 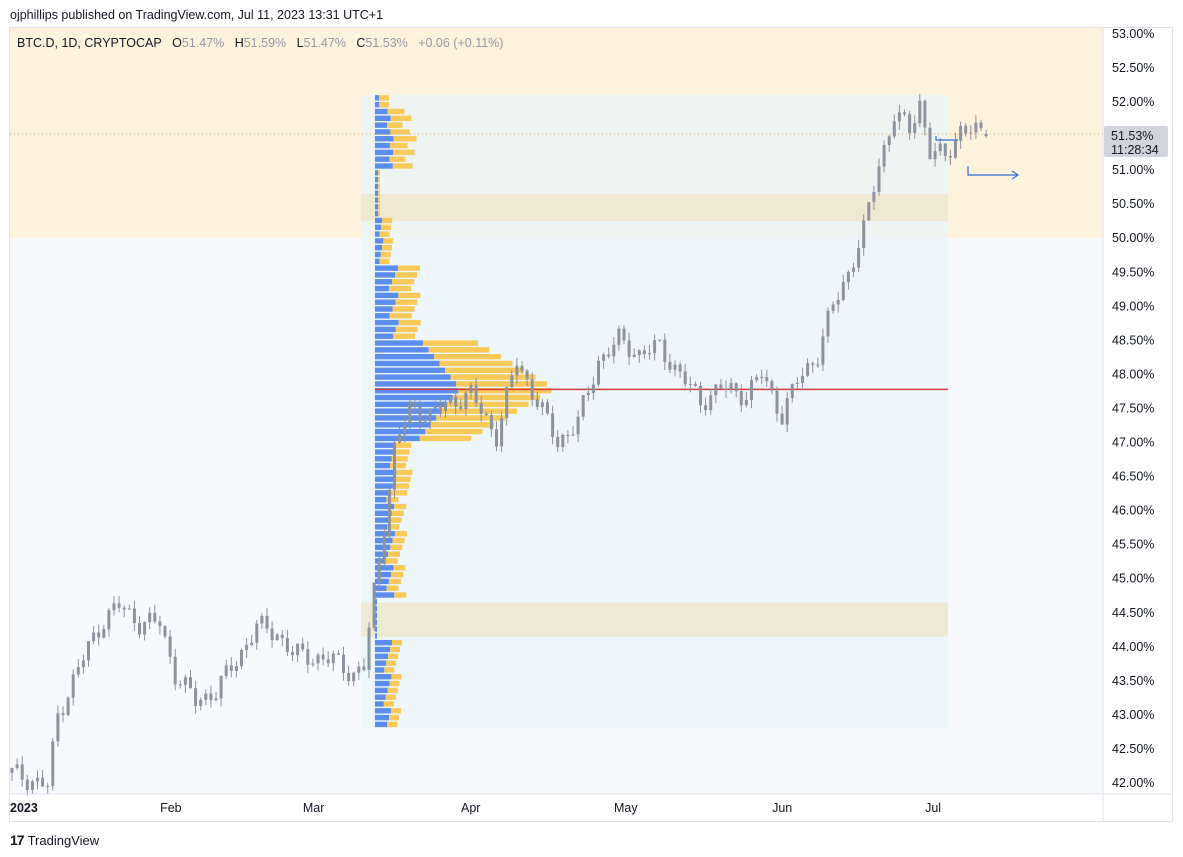 I want to click on tradingview-logo: 17 TradingView, so click(x=54, y=840).